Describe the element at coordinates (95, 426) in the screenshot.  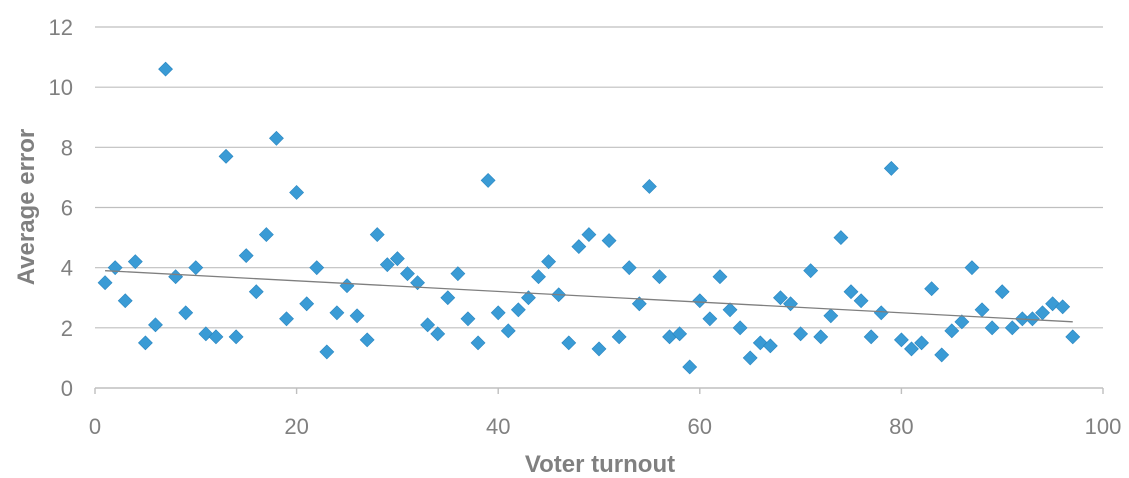
I see `x-tick-label: 0` at that location.